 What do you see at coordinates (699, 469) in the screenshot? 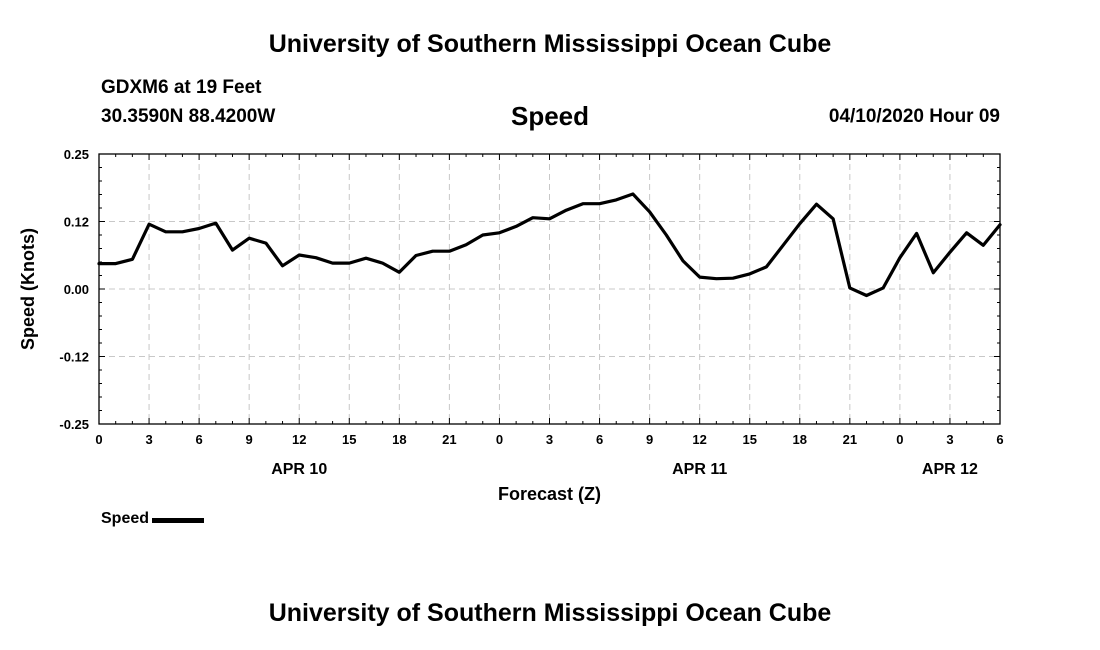
I see `date-label: APR 11` at bounding box center [699, 469].